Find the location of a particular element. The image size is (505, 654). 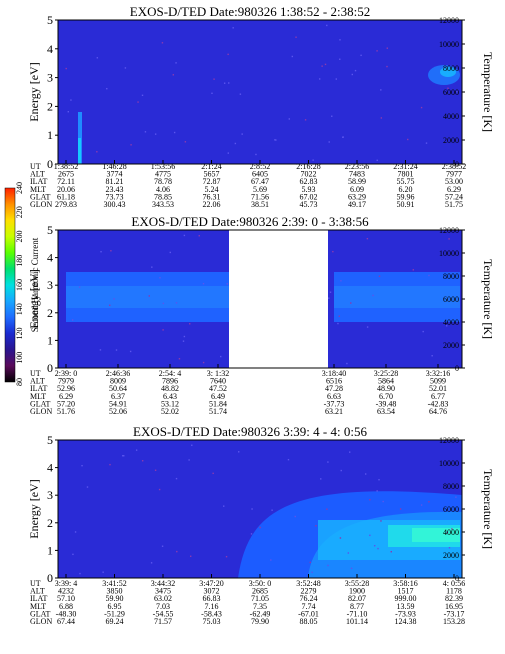

ephemeris-value: 7022 is located at coordinates (309, 174).